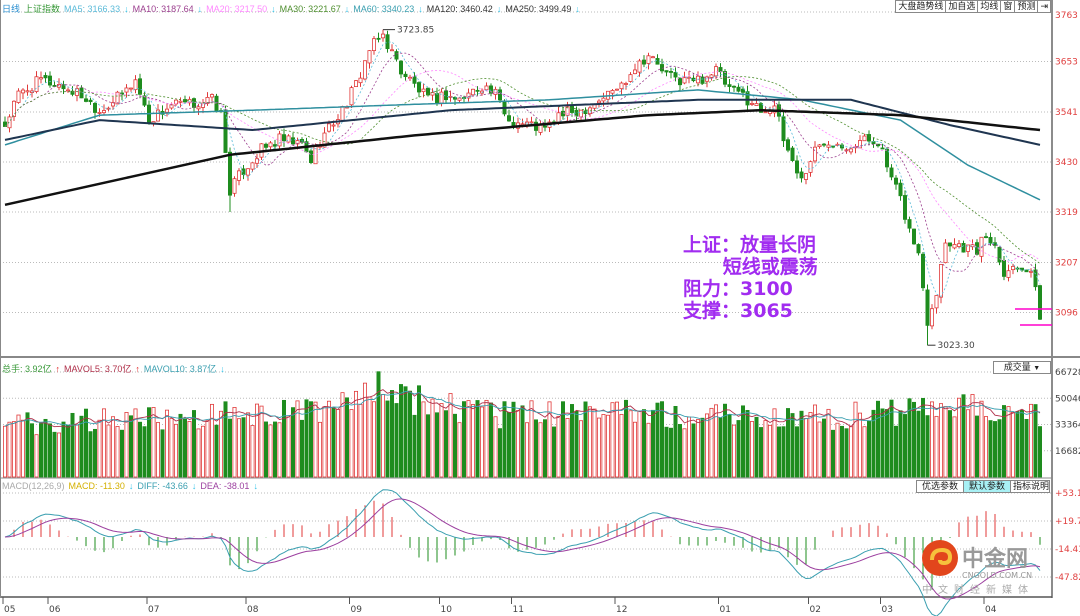 The width and height of the screenshot is (1080, 616). Describe the element at coordinates (1066, 16) in the screenshot. I see `price-tick-label: 3763` at that location.